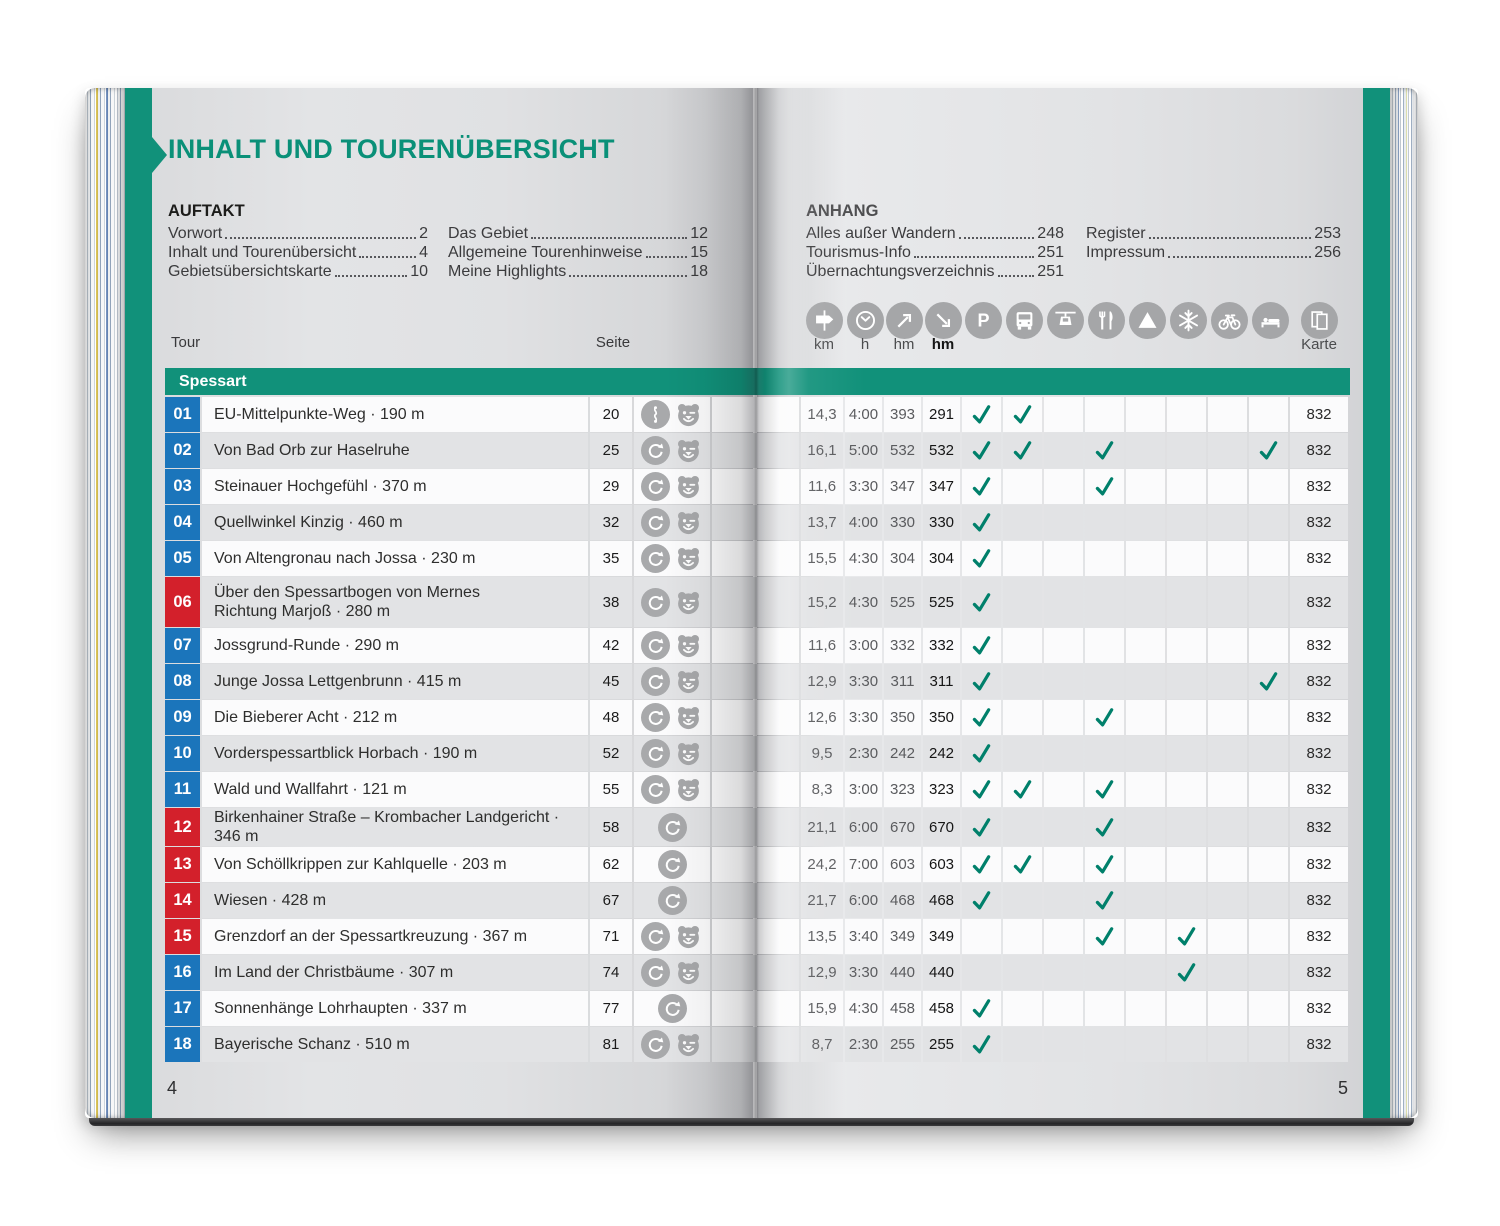  What do you see at coordinates (395, 1008) in the screenshot?
I see `tour-name: Sonnenhänge Lohrhaupten · 337 m` at bounding box center [395, 1008].